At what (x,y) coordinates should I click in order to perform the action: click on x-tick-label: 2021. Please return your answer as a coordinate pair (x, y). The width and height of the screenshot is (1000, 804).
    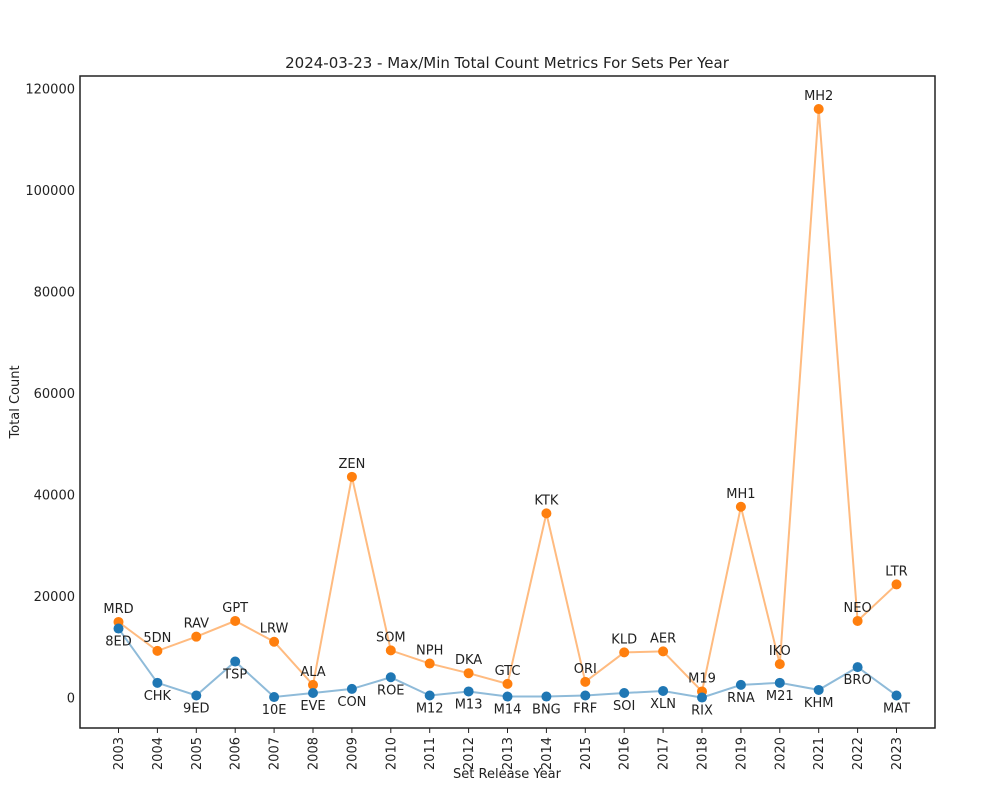
    Looking at the image, I should click on (819, 753).